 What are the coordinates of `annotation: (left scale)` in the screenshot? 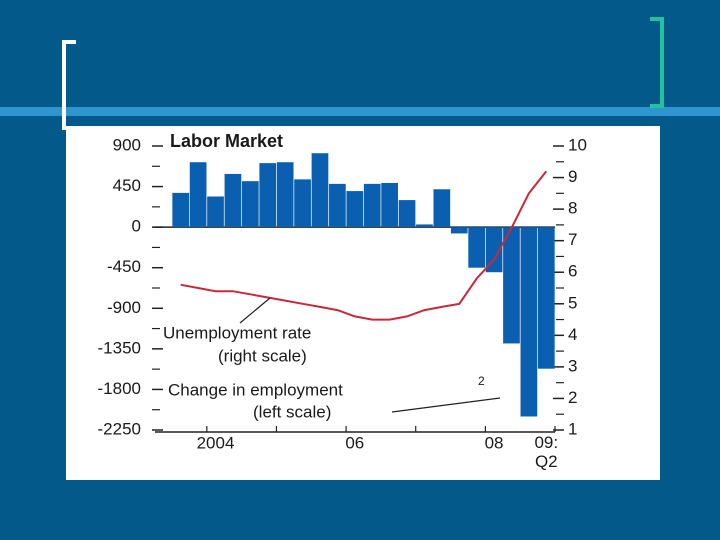 It's located at (292, 411).